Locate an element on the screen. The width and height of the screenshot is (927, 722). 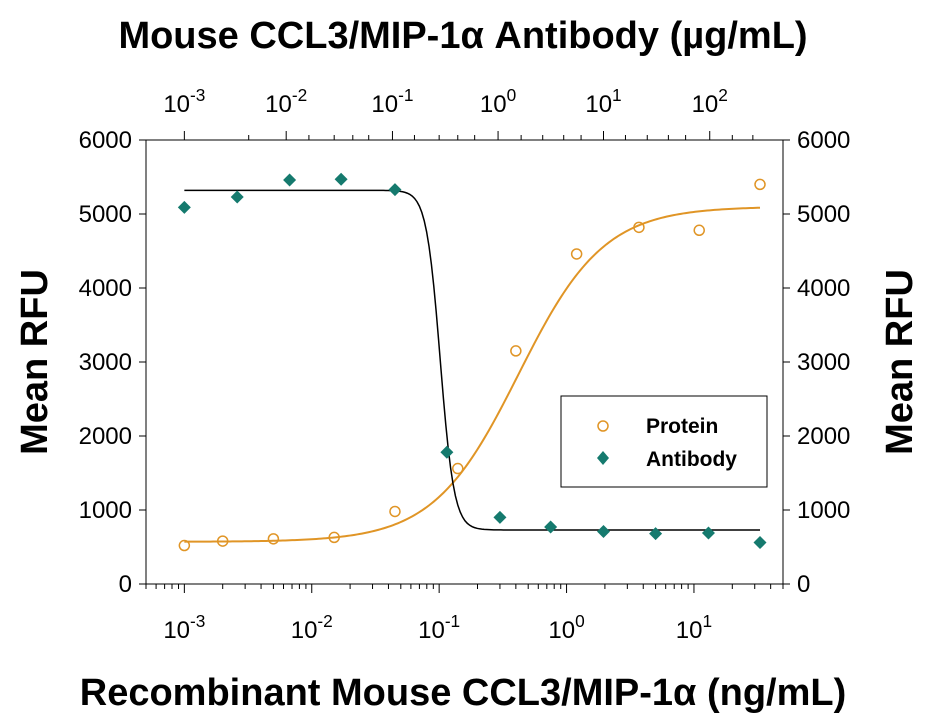
y-tick-label-right: 5000 is located at coordinates (823, 214).